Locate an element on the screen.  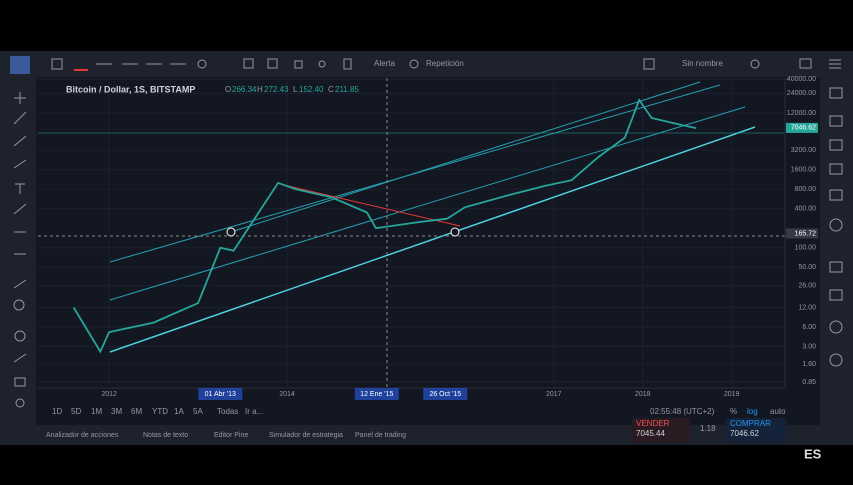
y-tick-label: 12.00 is located at coordinates (807, 307).